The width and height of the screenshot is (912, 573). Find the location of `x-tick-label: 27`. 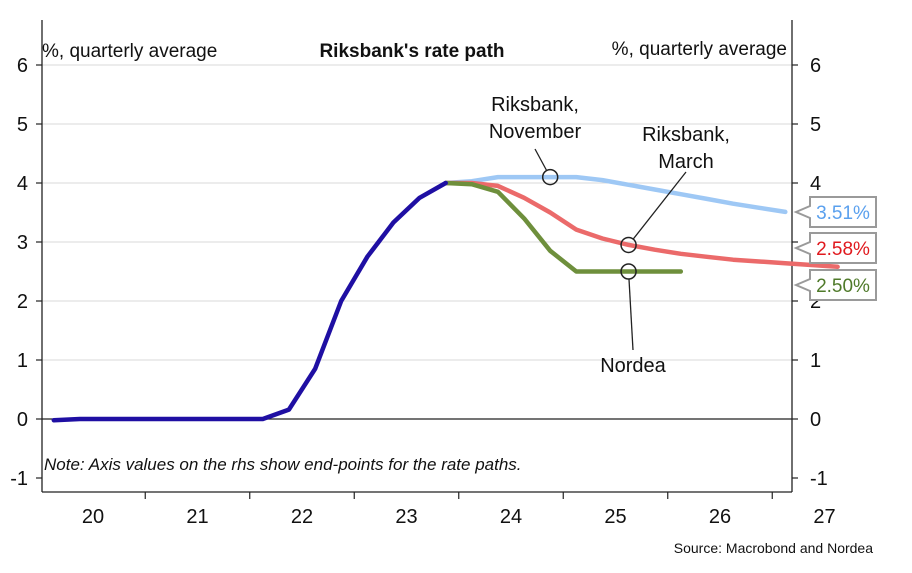

x-tick-label: 27 is located at coordinates (824, 517).